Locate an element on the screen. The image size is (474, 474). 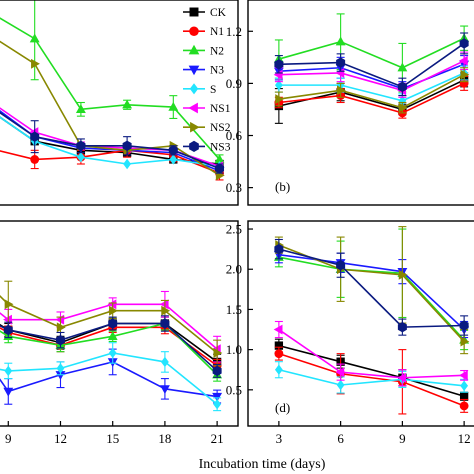
legend-marker-CK is located at coordinates (194, 12).